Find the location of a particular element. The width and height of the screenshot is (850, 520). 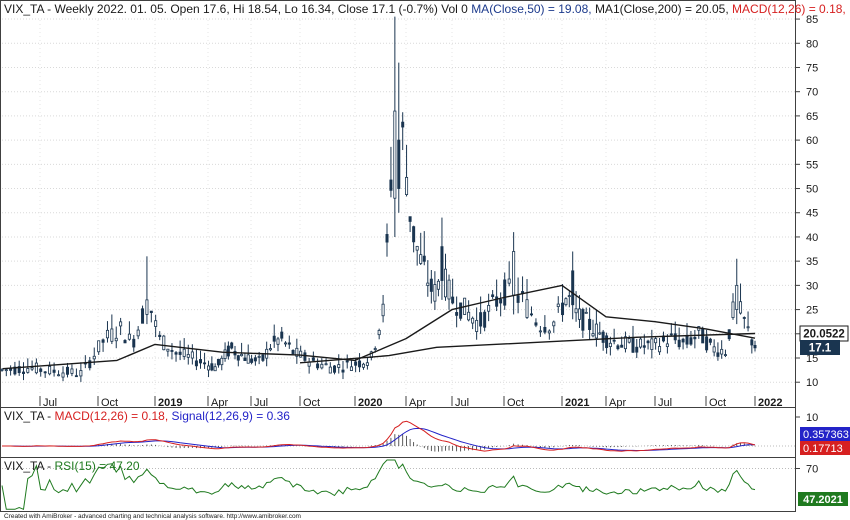

signal-legend: Signal(12,26,9) = 0.36 is located at coordinates (231, 416).